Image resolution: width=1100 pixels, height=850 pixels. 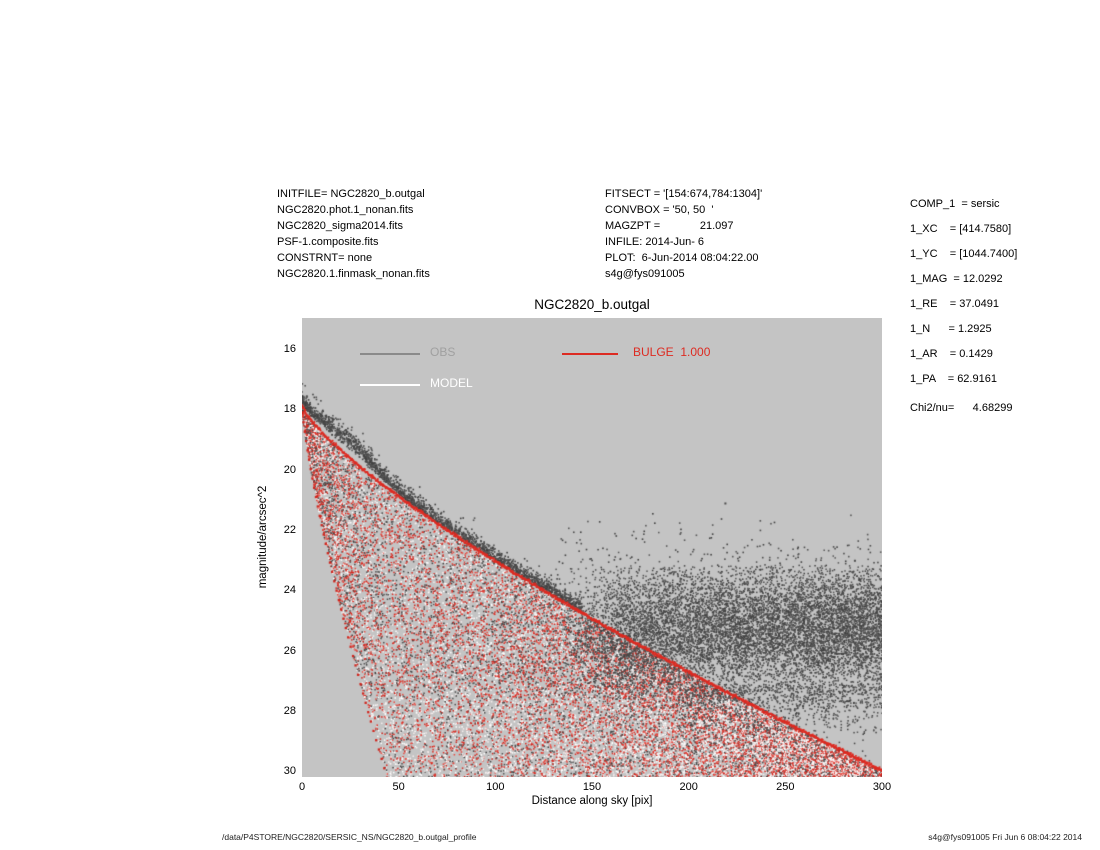 What do you see at coordinates (688, 787) in the screenshot?
I see `x-tick-label: 200` at bounding box center [688, 787].